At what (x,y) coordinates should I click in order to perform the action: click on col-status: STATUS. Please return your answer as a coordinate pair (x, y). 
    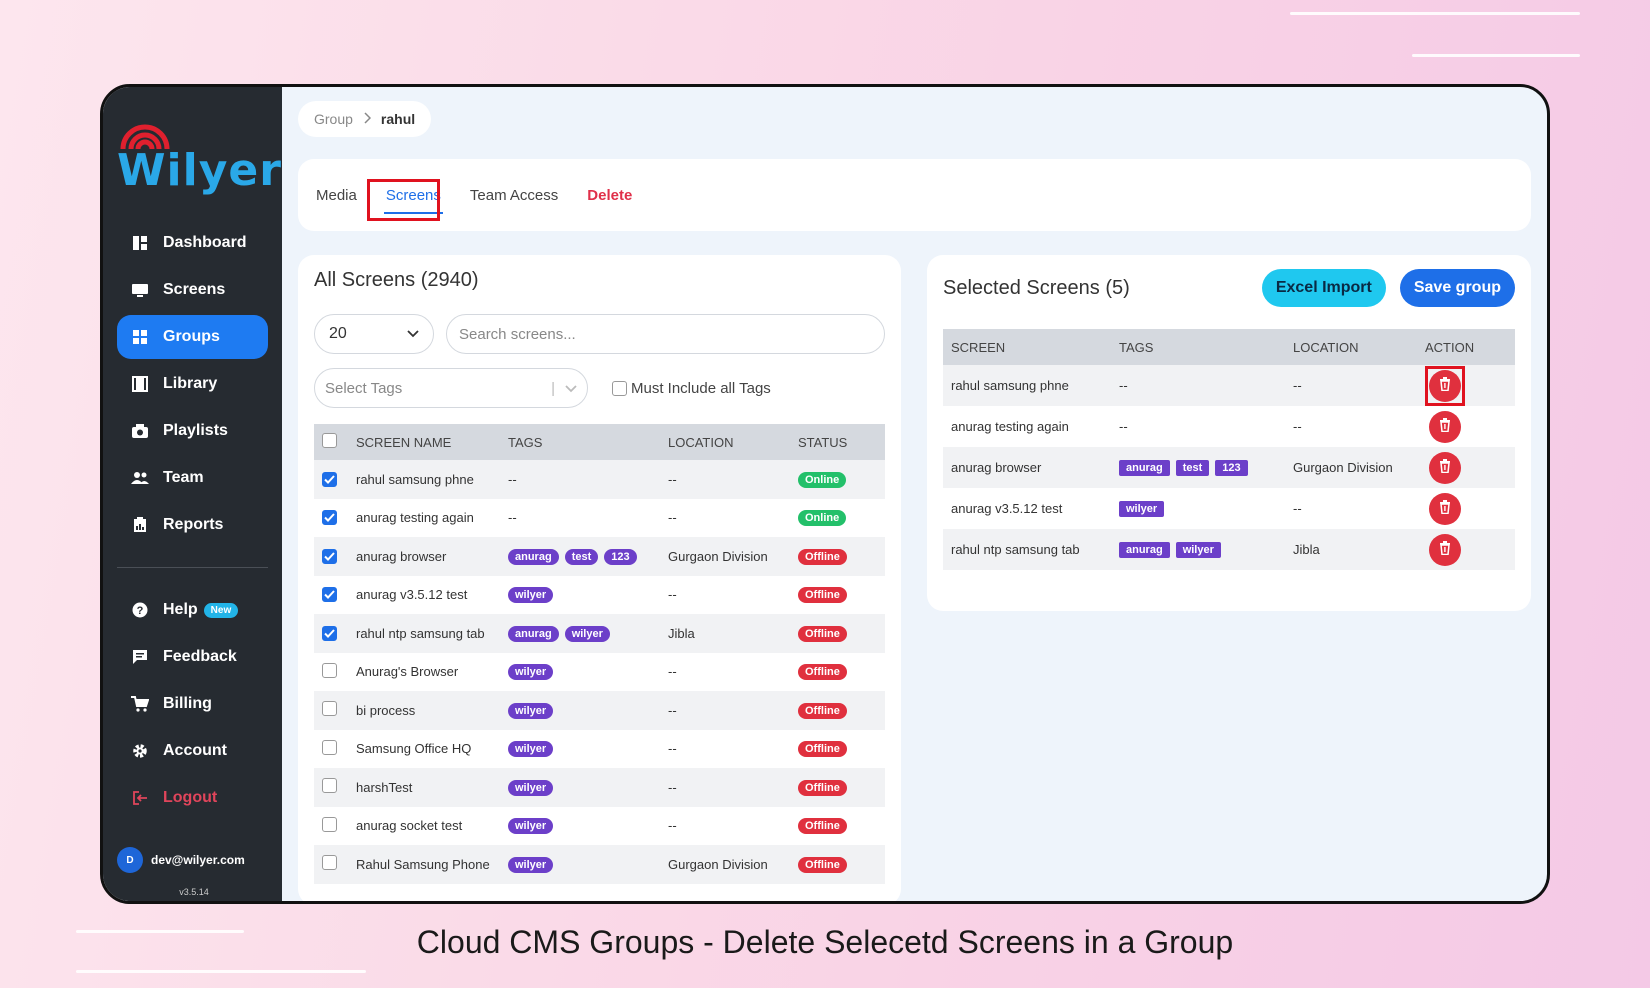
    Looking at the image, I should click on (837, 442).